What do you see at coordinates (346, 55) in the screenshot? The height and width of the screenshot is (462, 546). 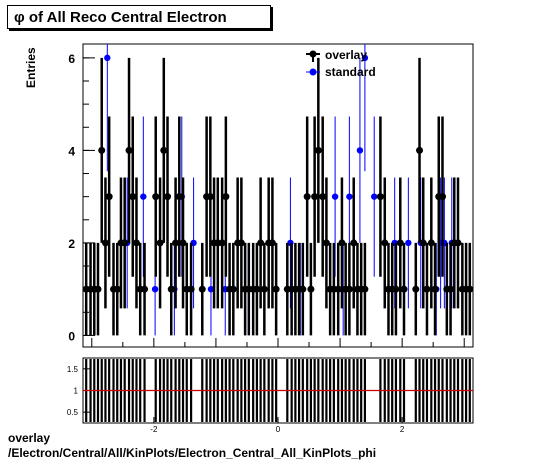 I see `legend-label-overlay: overlay` at bounding box center [346, 55].